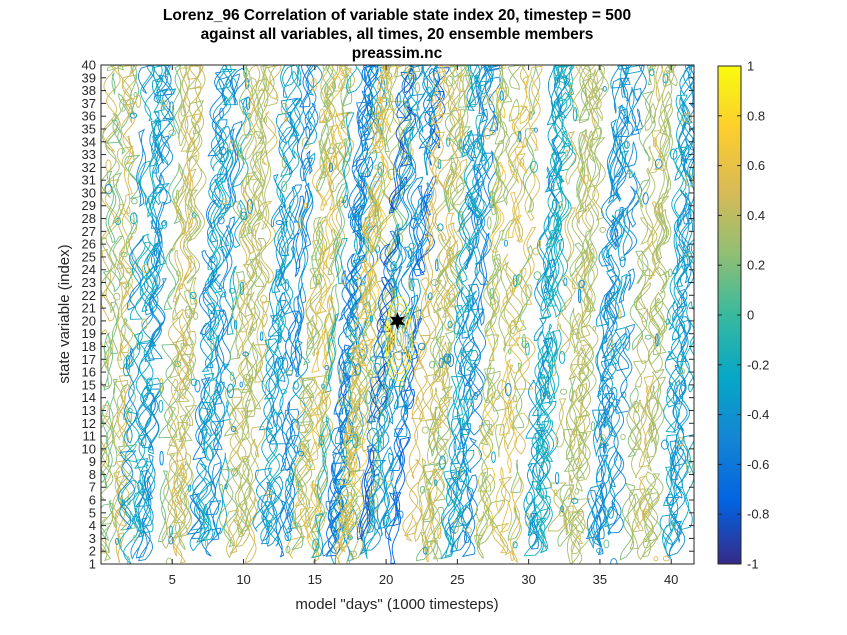 This screenshot has width=847, height=635. I want to click on y-tick-label: 39, so click(89, 77).